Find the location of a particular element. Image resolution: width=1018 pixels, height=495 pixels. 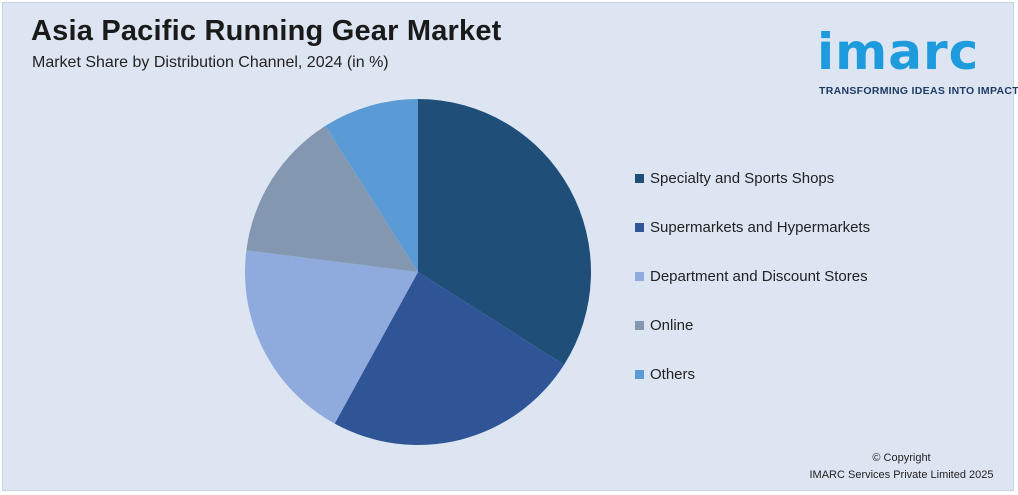

legend-label: Others is located at coordinates (673, 374).